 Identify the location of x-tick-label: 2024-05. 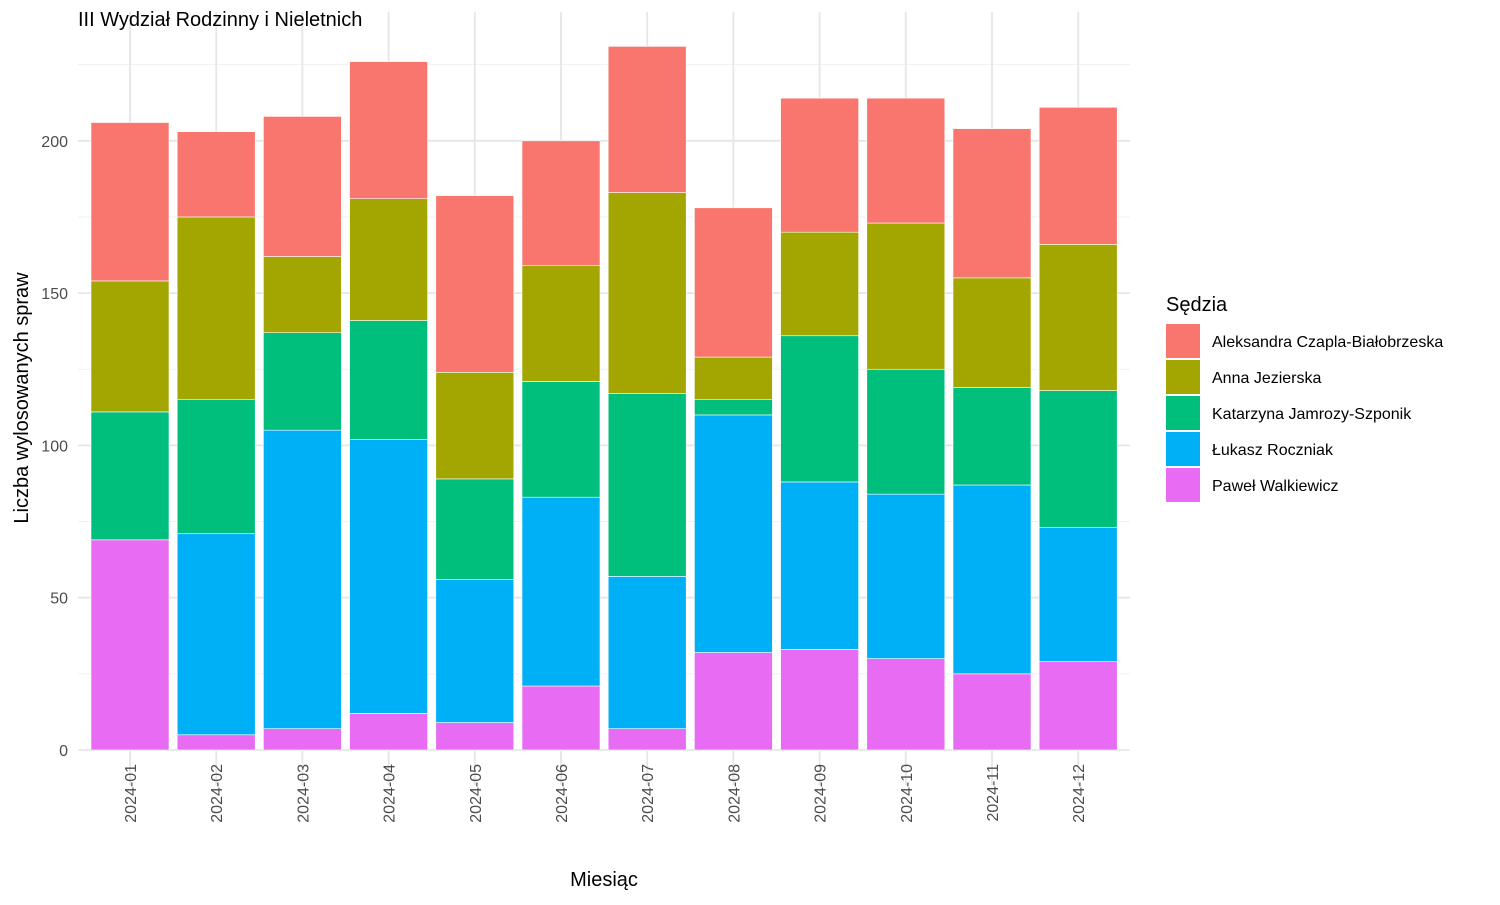
(476, 793).